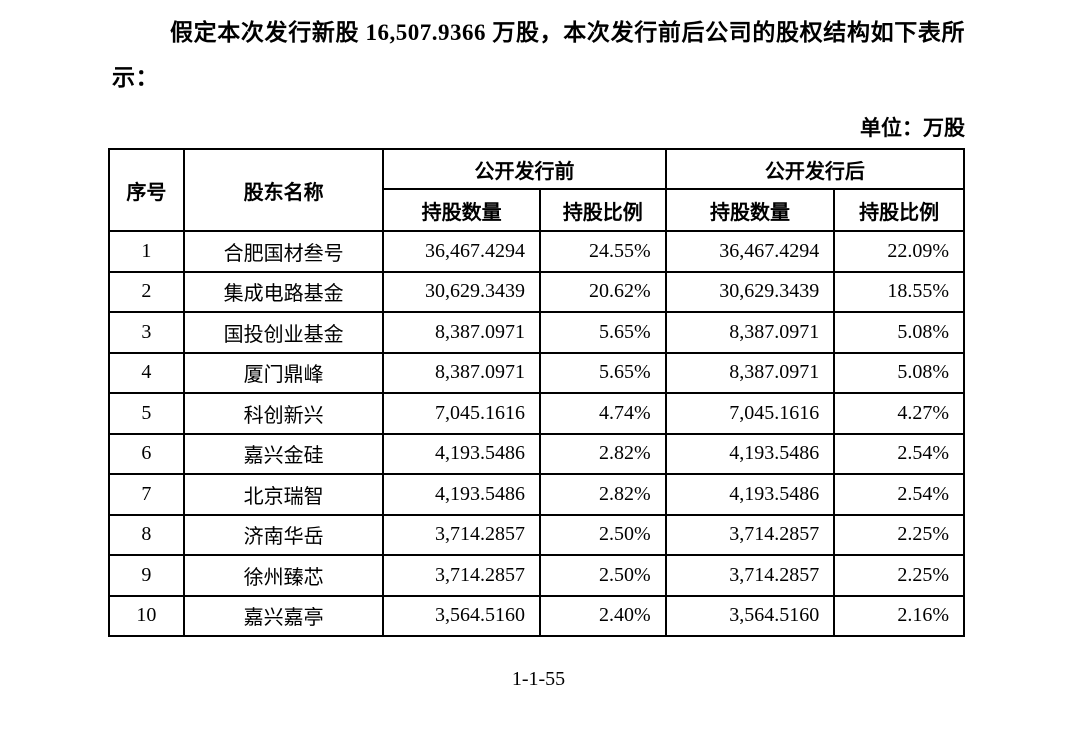  Describe the element at coordinates (283, 534) in the screenshot. I see `shareholder-name-cell: 济南华岳` at that location.